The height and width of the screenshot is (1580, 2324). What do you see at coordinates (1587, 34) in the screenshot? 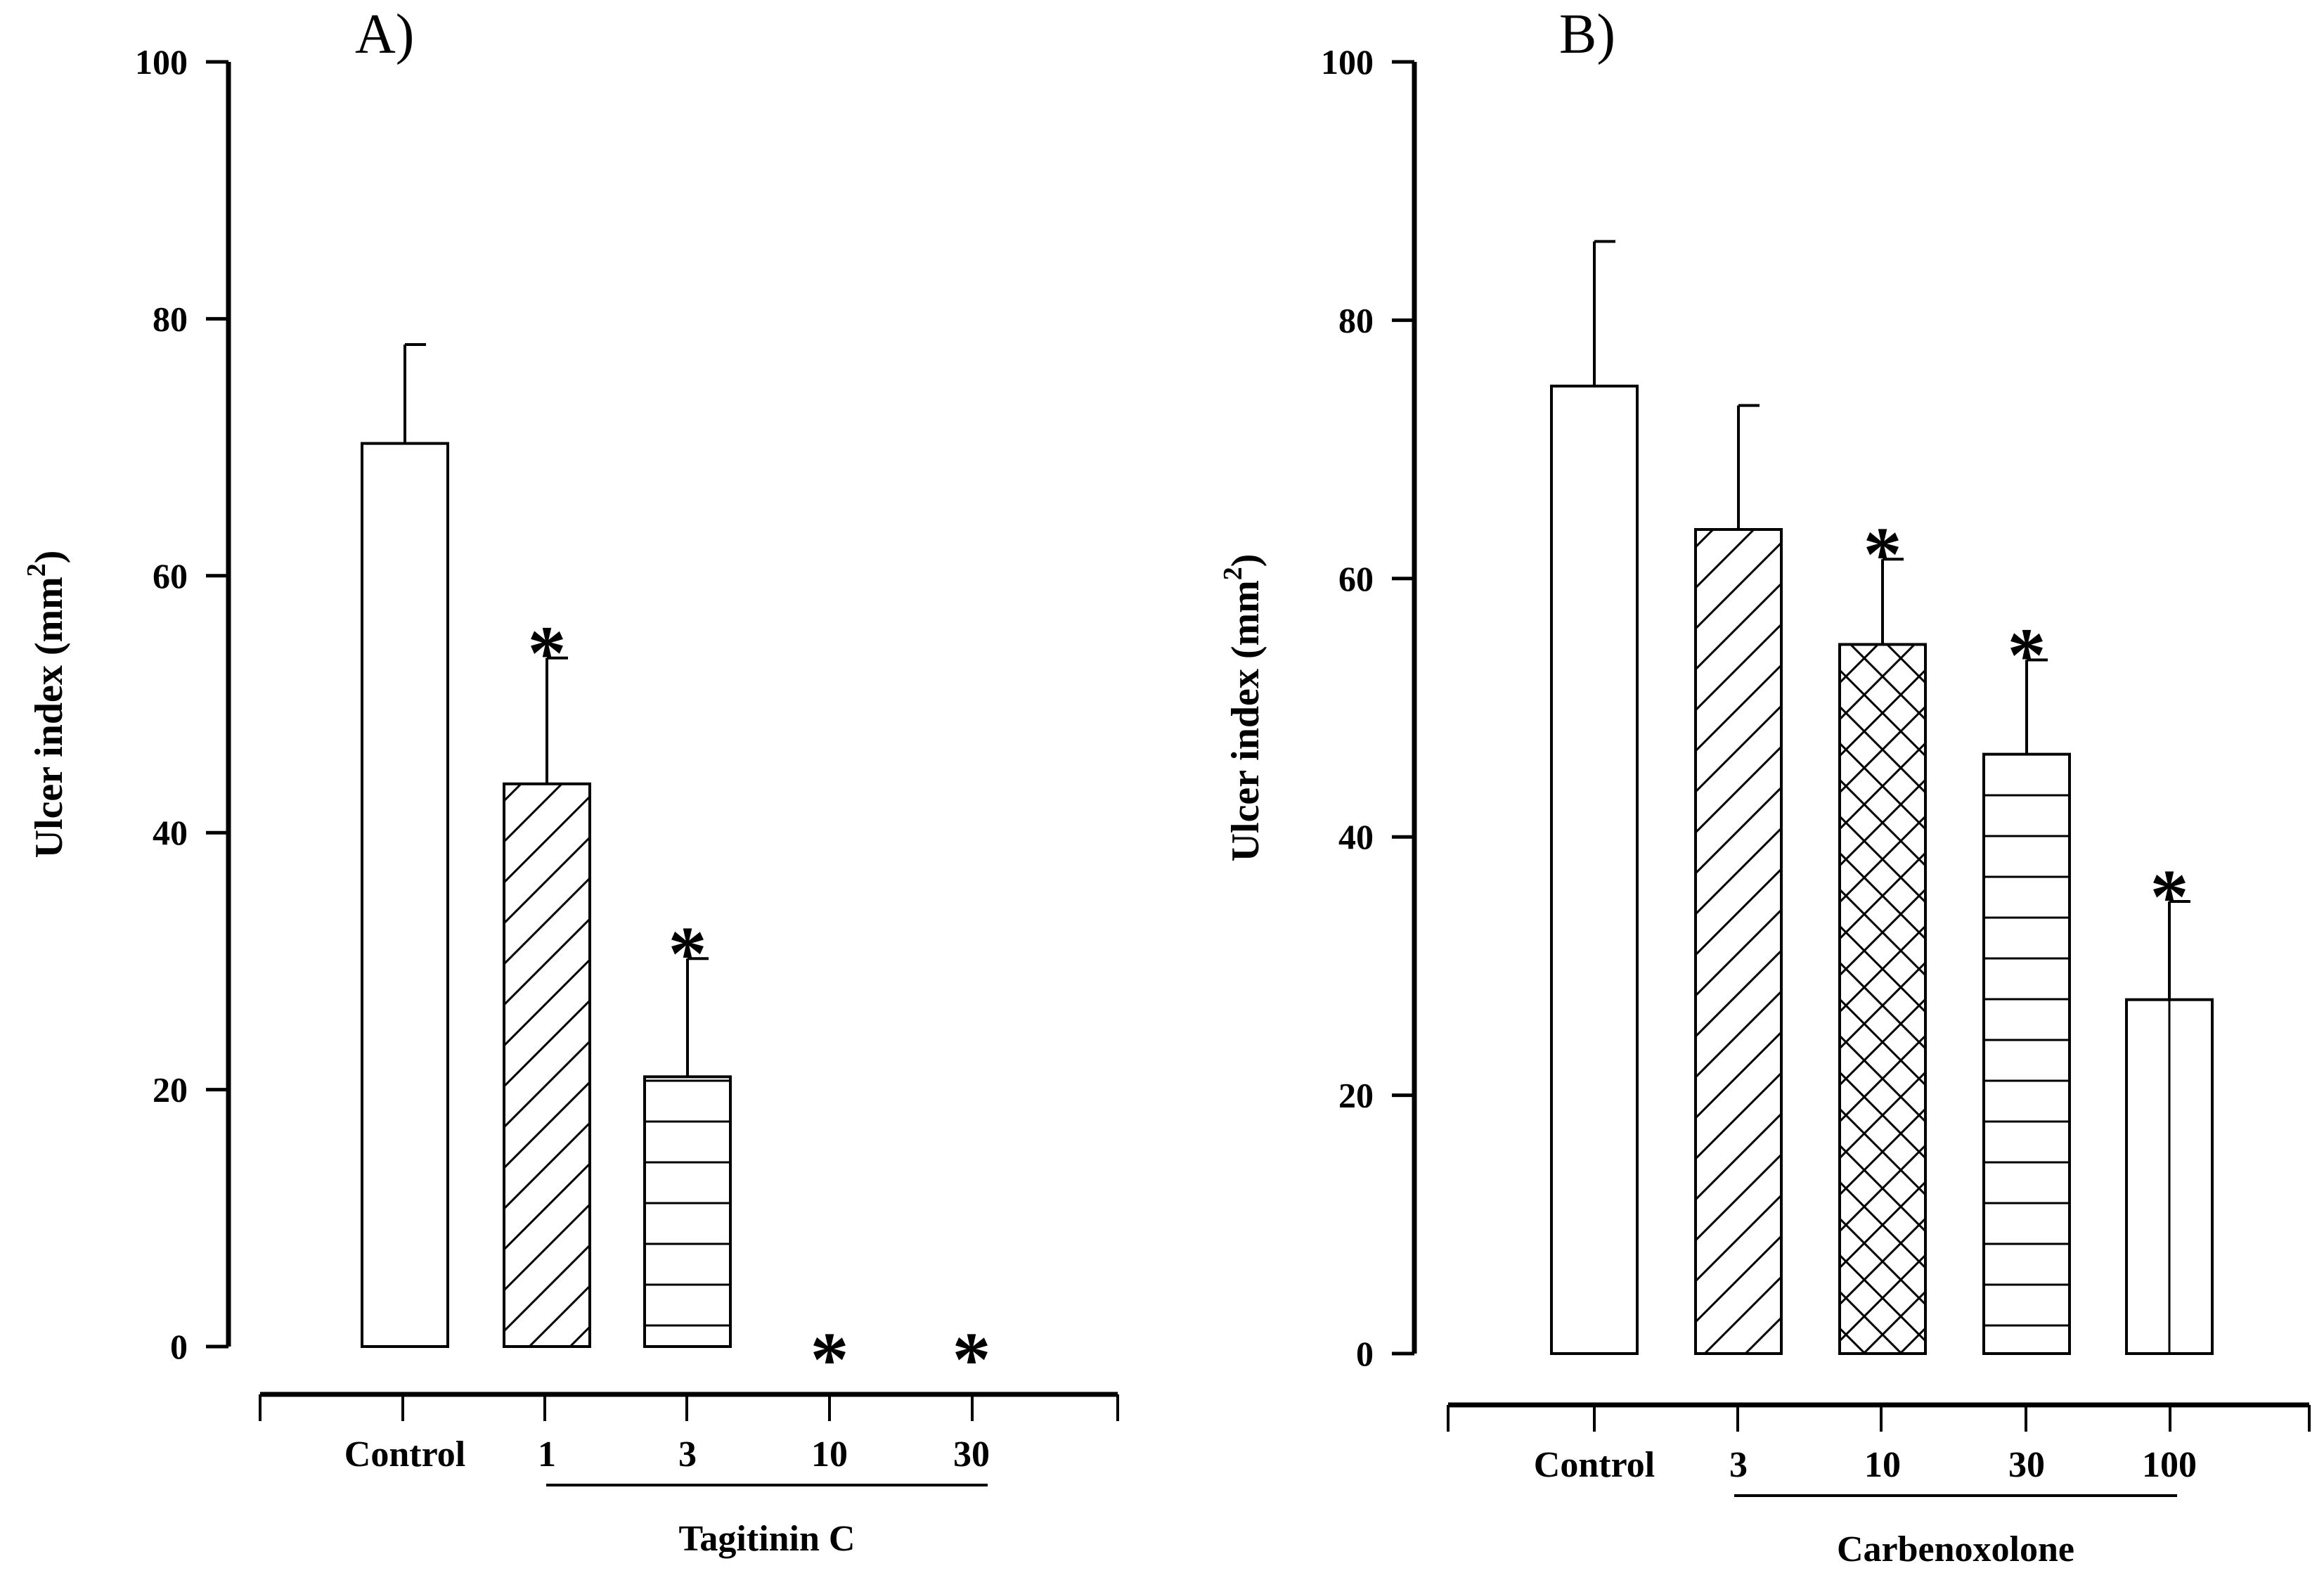
I see `panel-title: B)` at bounding box center [1587, 34].